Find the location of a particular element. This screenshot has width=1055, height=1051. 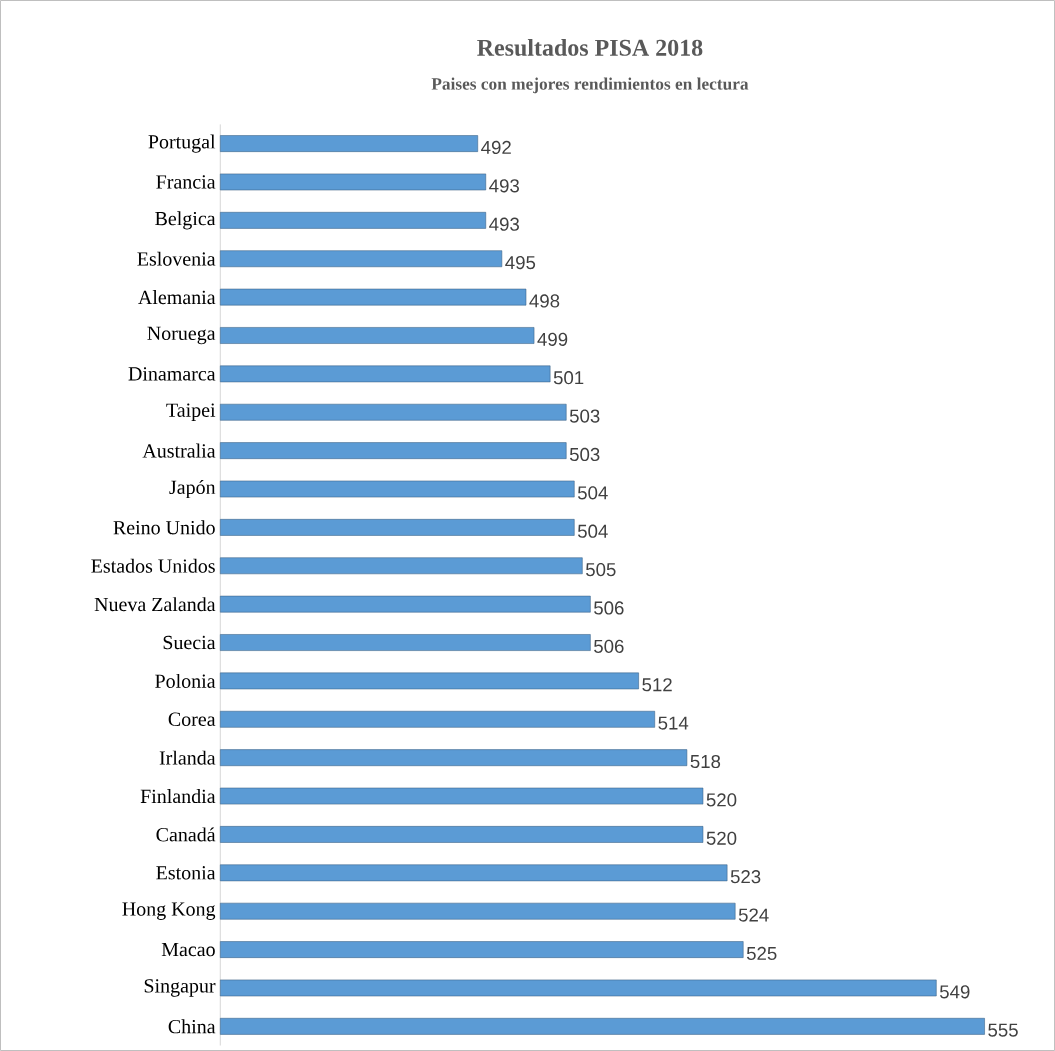

data-label: 499 is located at coordinates (552, 339).